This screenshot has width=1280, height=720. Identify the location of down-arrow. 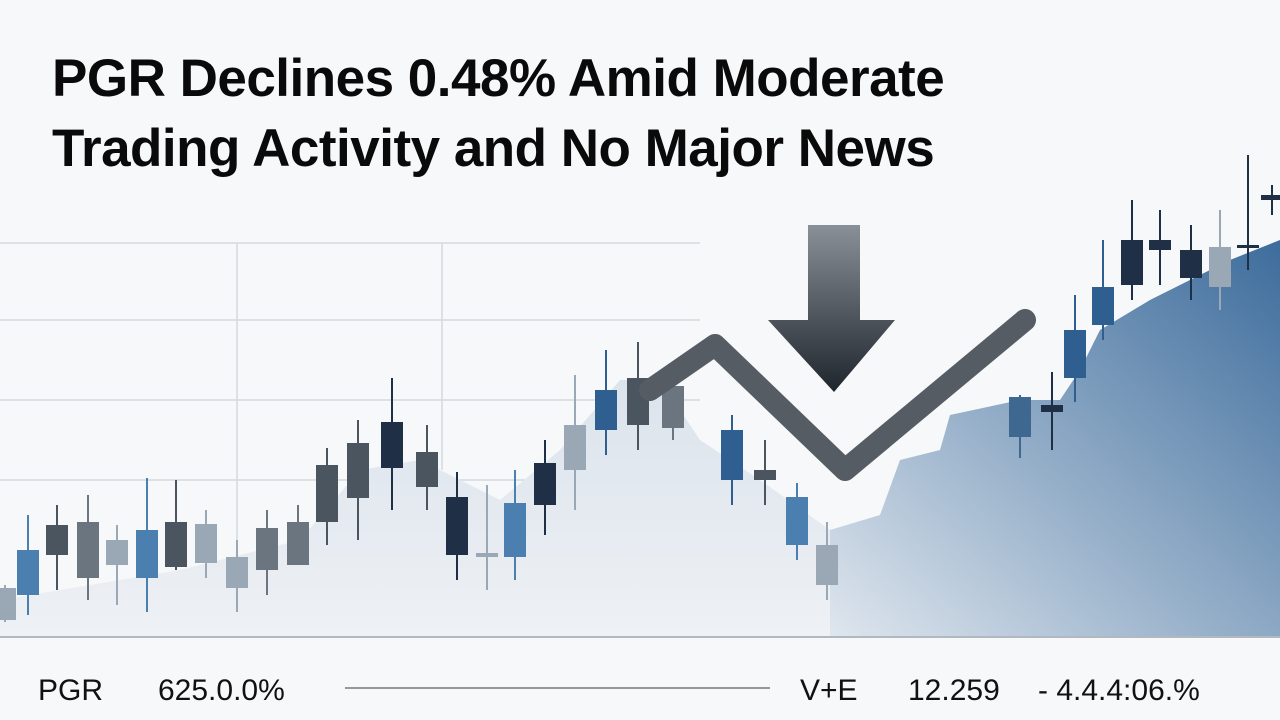
(831, 308).